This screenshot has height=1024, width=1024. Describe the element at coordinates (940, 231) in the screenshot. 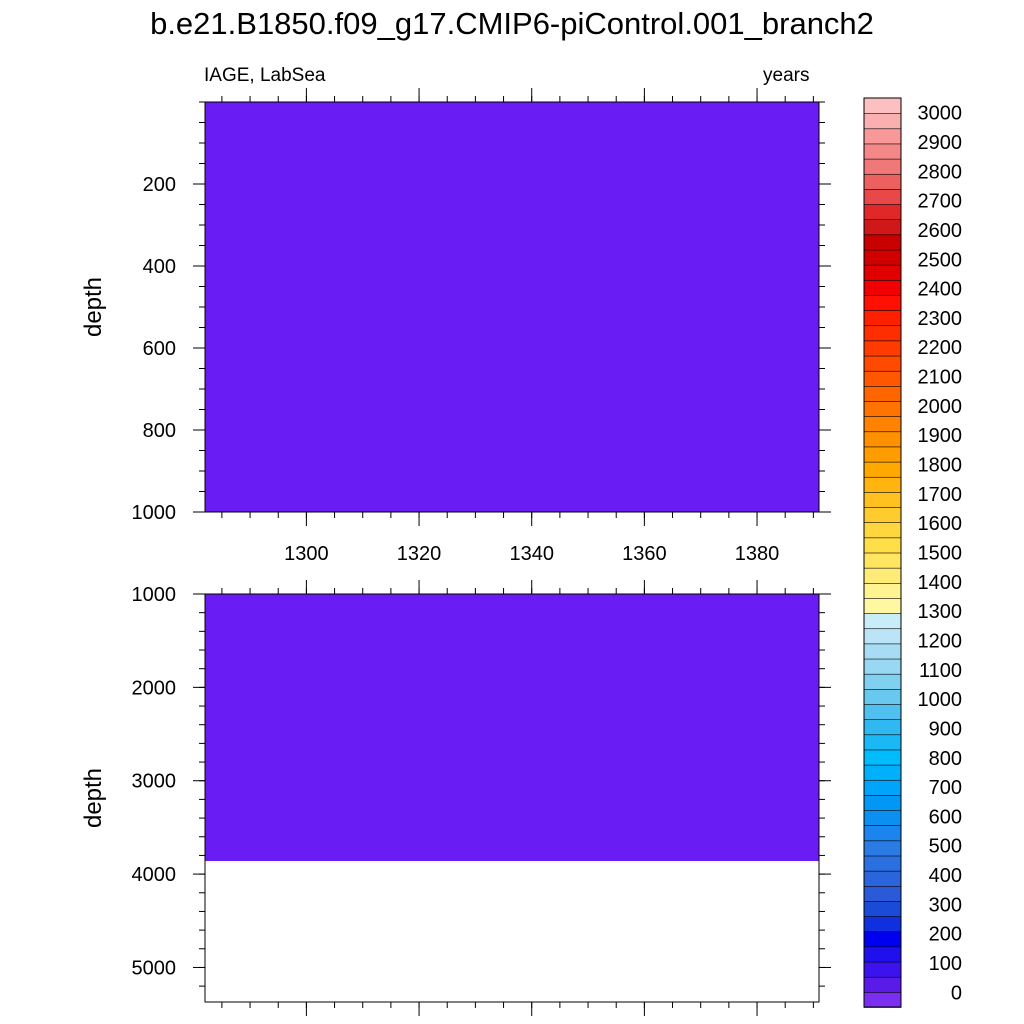

I see `colorbar-label: 2600` at that location.